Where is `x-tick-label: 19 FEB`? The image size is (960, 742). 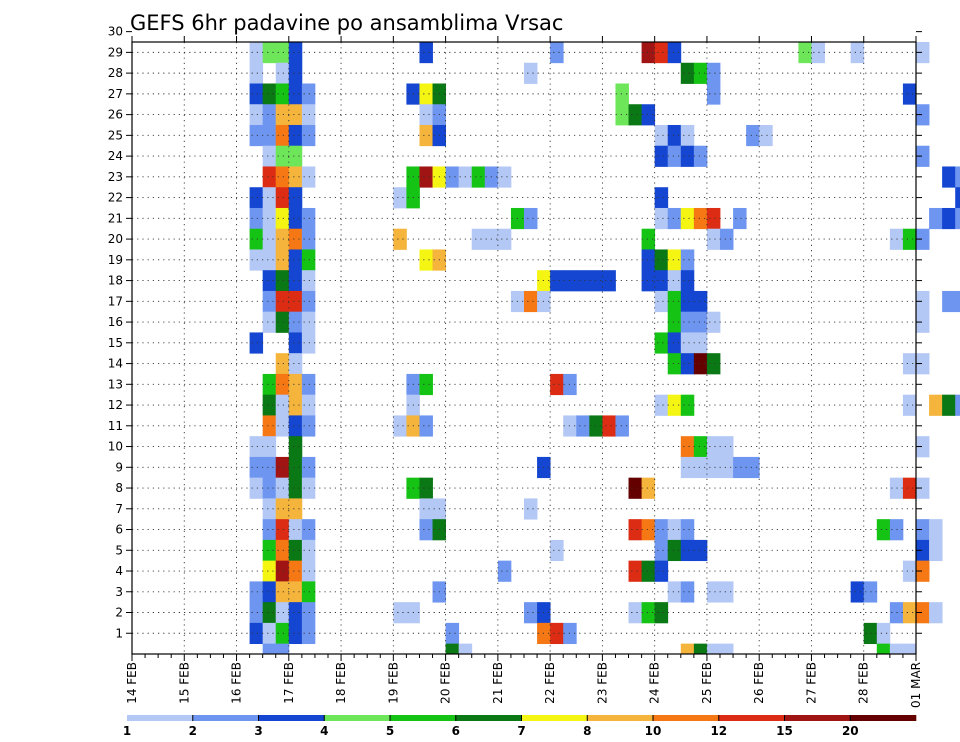 x-tick-label: 19 FEB is located at coordinates (393, 683).